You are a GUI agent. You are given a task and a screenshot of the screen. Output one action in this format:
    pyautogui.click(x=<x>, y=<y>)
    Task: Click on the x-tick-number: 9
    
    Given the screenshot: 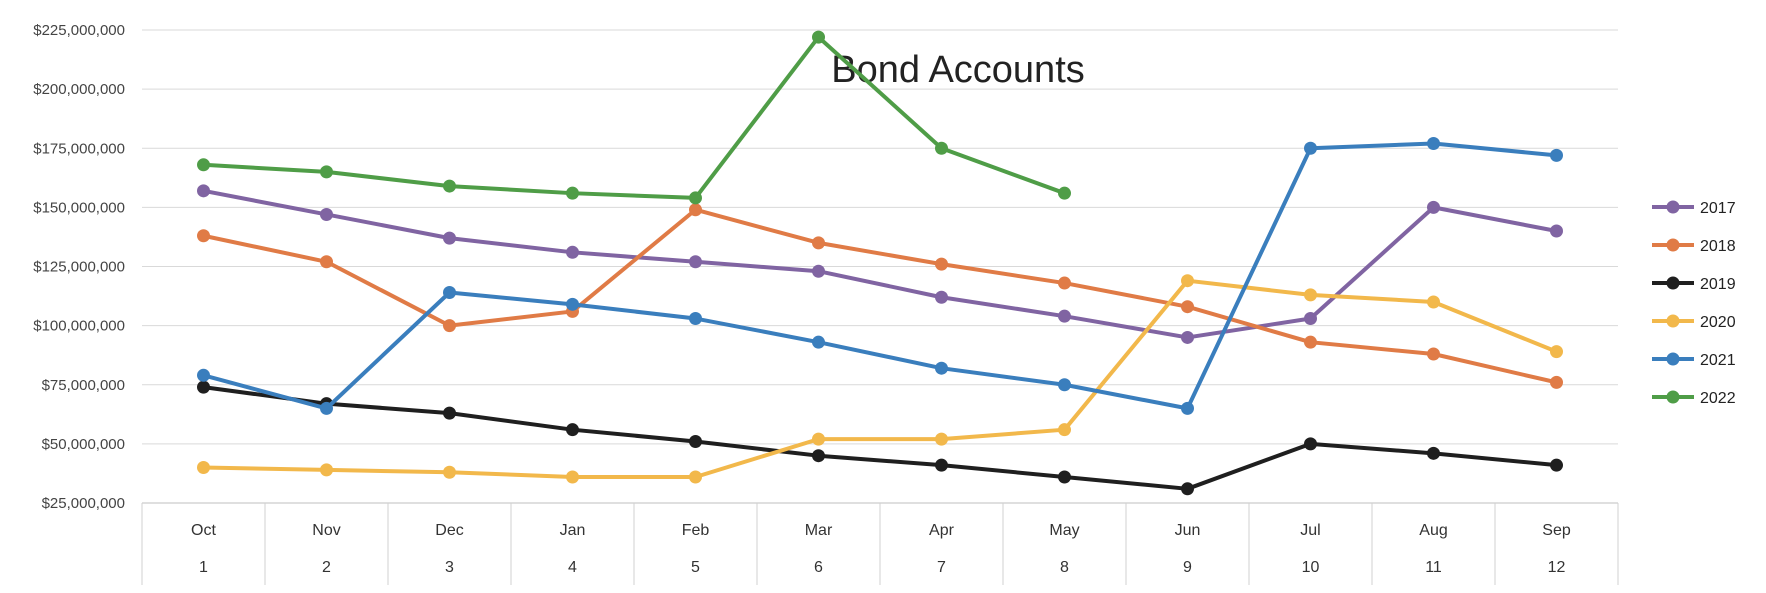 What is the action you would take?
    pyautogui.click(x=1187, y=567)
    